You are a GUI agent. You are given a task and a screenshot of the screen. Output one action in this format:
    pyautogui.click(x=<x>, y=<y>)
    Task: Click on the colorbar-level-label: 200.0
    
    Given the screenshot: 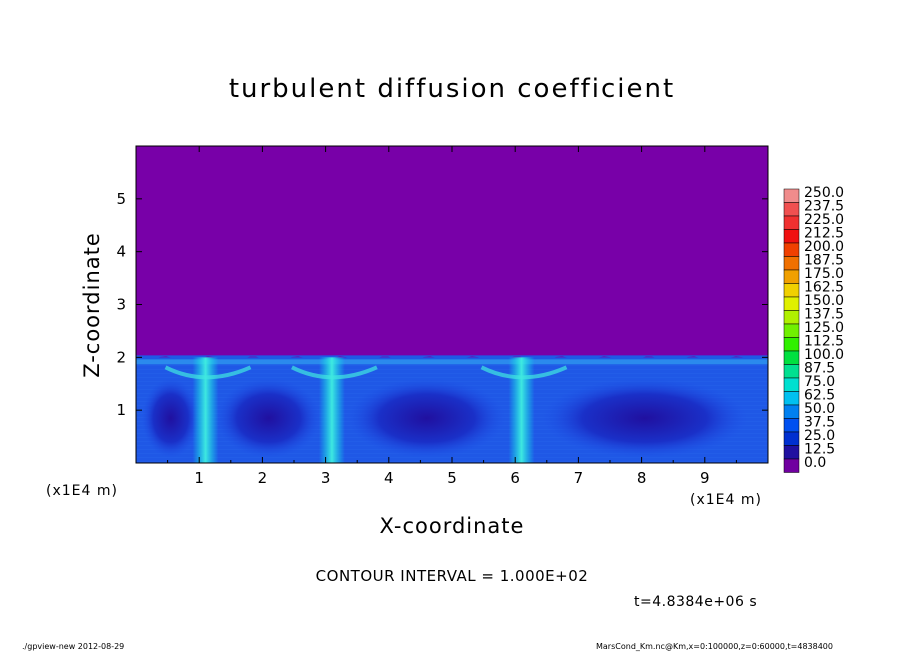 What is the action you would take?
    pyautogui.click(x=824, y=247)
    